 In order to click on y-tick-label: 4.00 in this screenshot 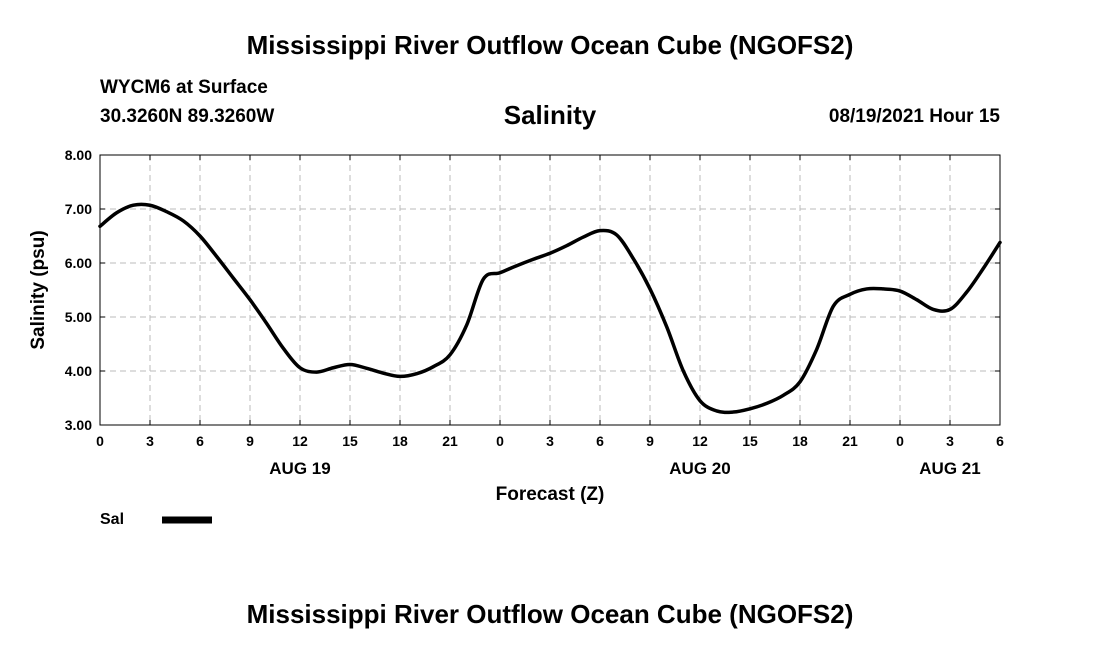, I will do `click(78, 371)`.